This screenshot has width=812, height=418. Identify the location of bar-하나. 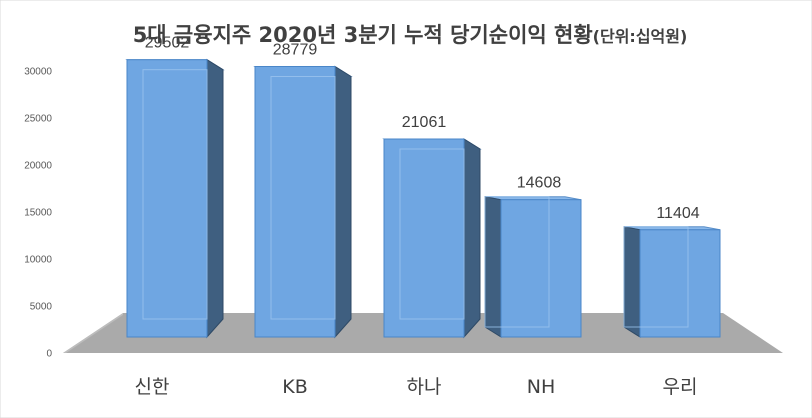
(432, 238).